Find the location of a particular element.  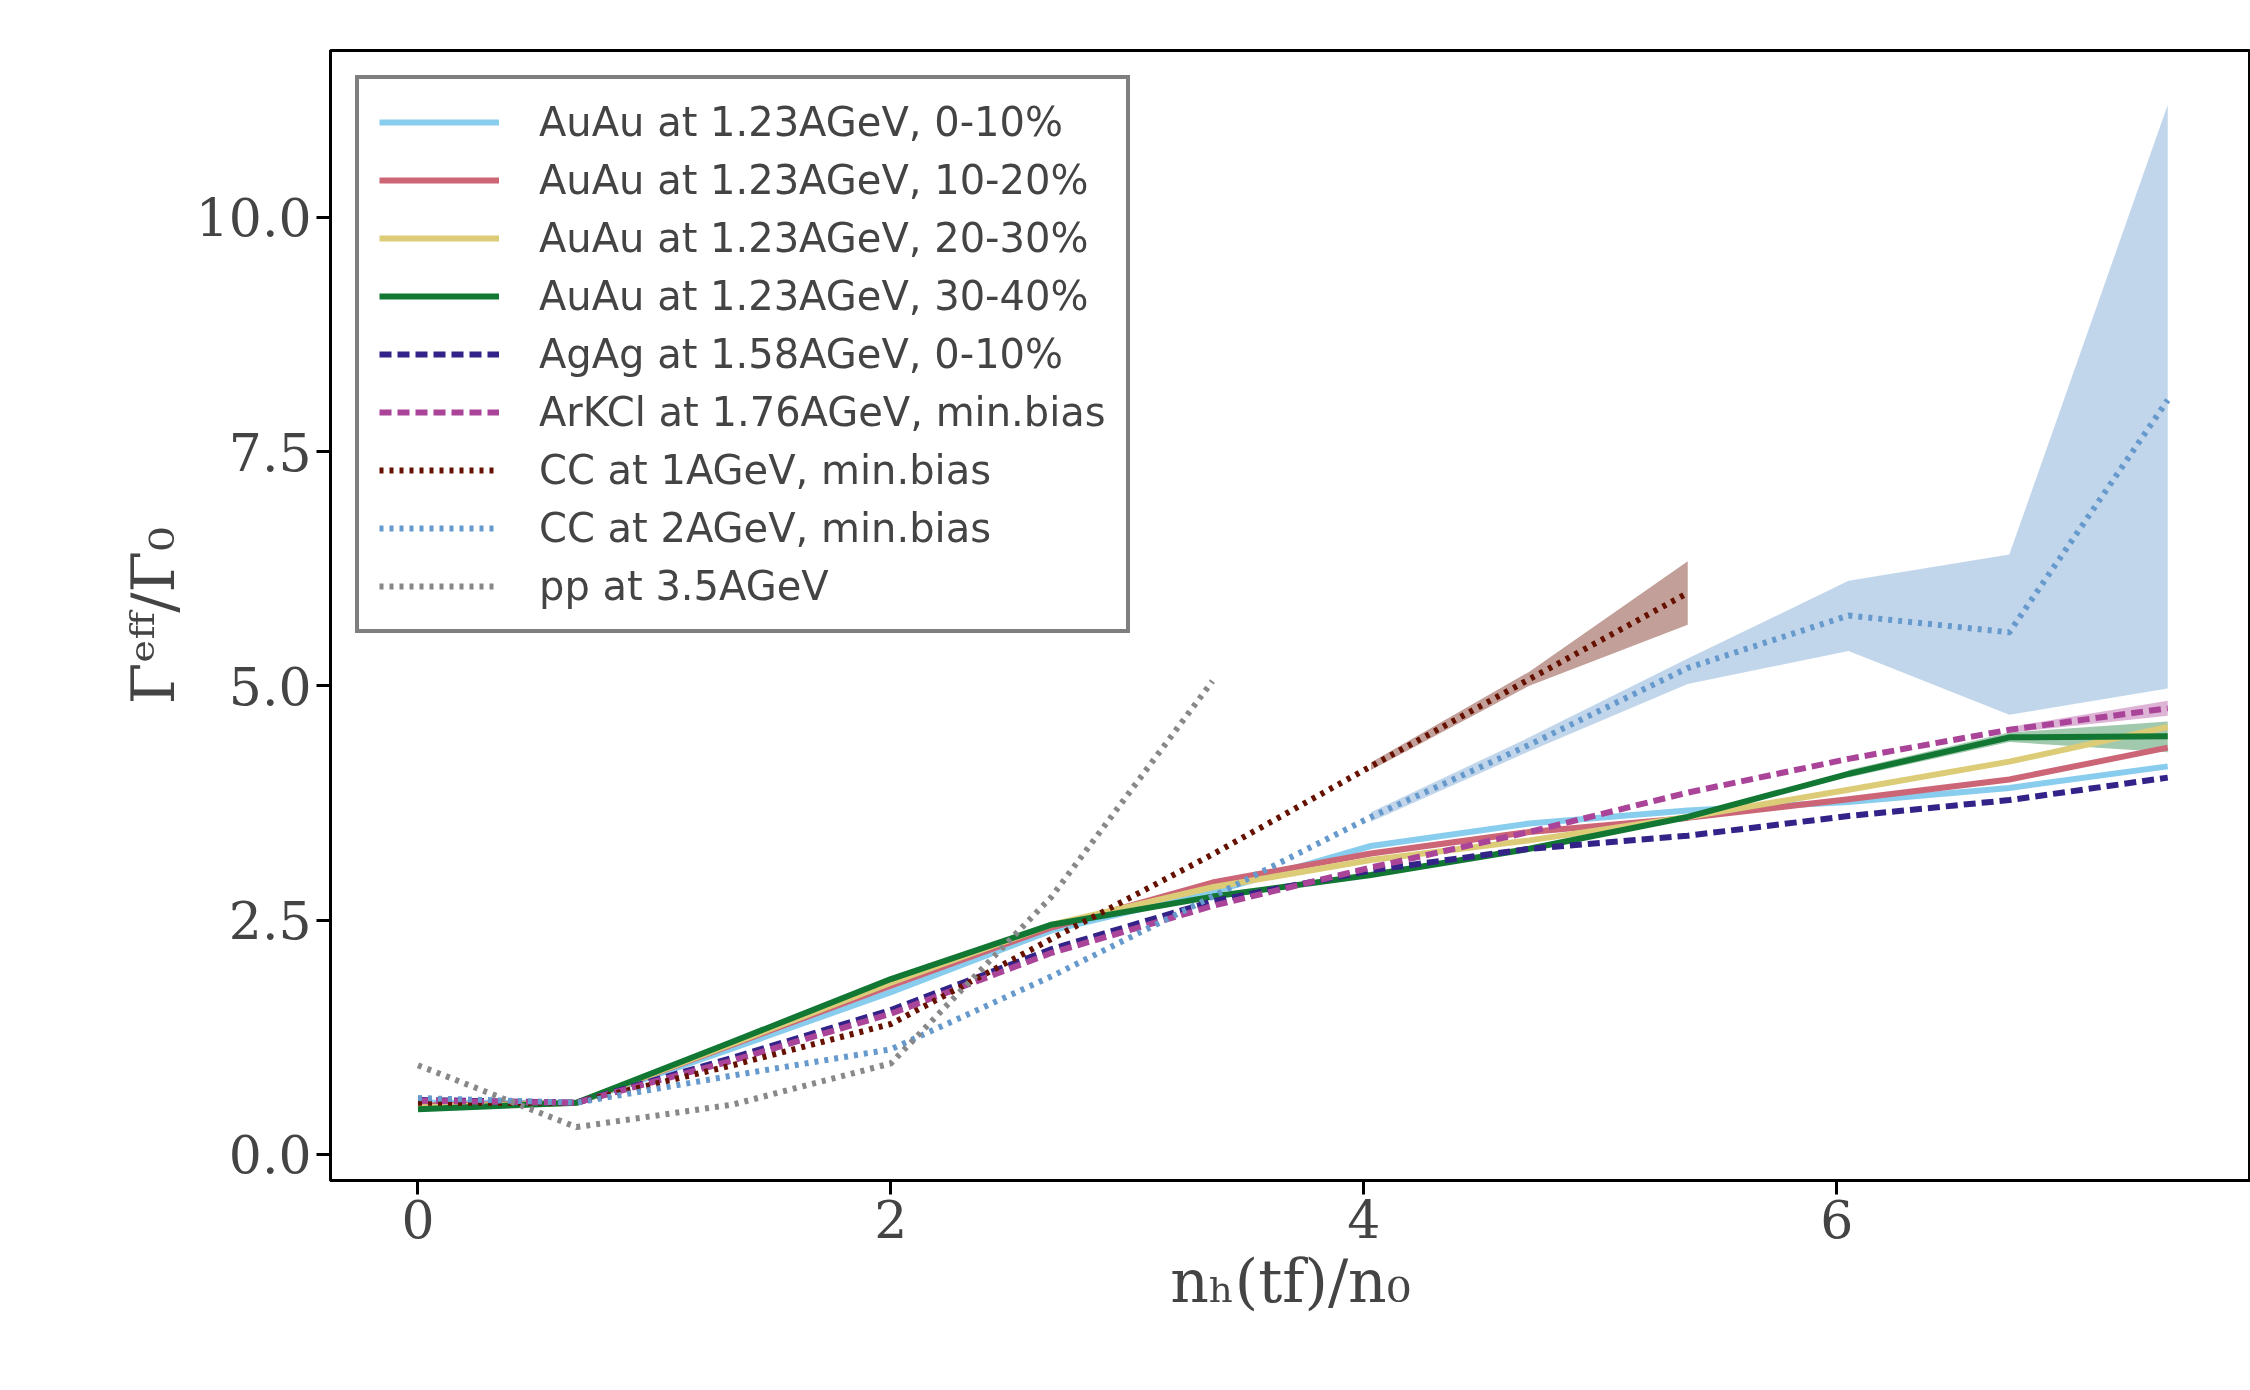

x-tick-label: 2 is located at coordinates (891, 1219).